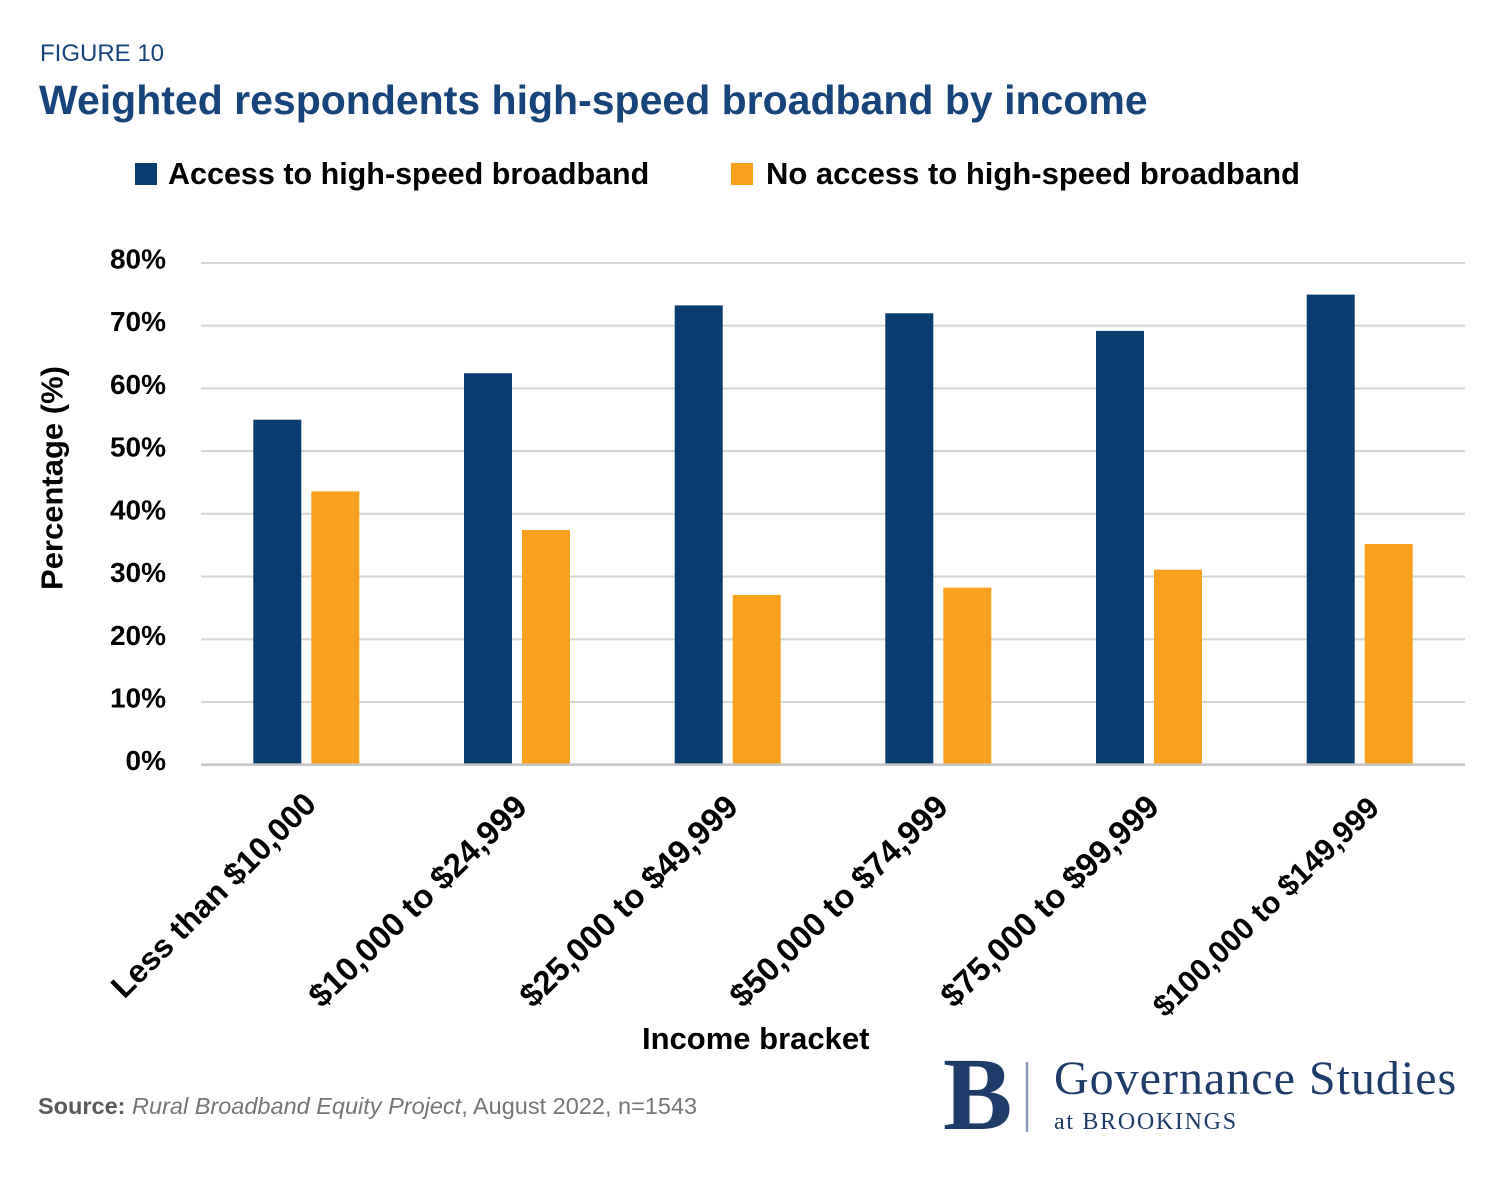 The image size is (1500, 1189). Describe the element at coordinates (838, 900) in the screenshot. I see `svg-text: $50,000 to $74,999` at that location.